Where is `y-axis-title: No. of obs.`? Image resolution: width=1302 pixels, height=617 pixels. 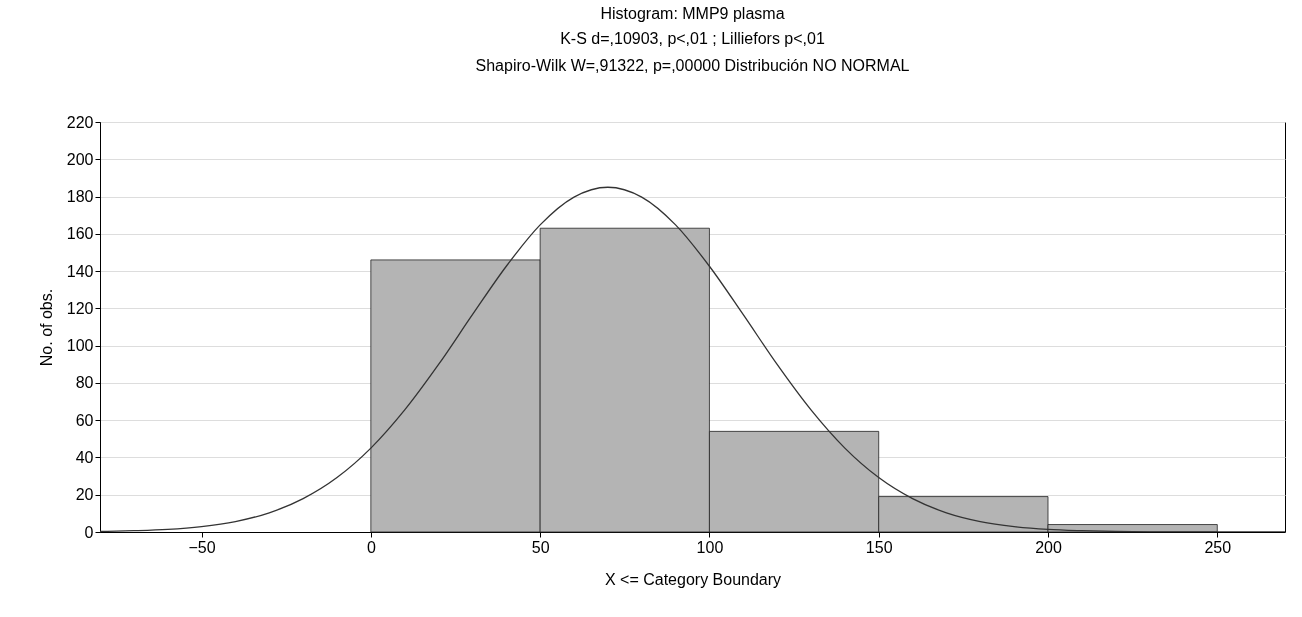 y-axis-title: No. of obs. is located at coordinates (46, 327).